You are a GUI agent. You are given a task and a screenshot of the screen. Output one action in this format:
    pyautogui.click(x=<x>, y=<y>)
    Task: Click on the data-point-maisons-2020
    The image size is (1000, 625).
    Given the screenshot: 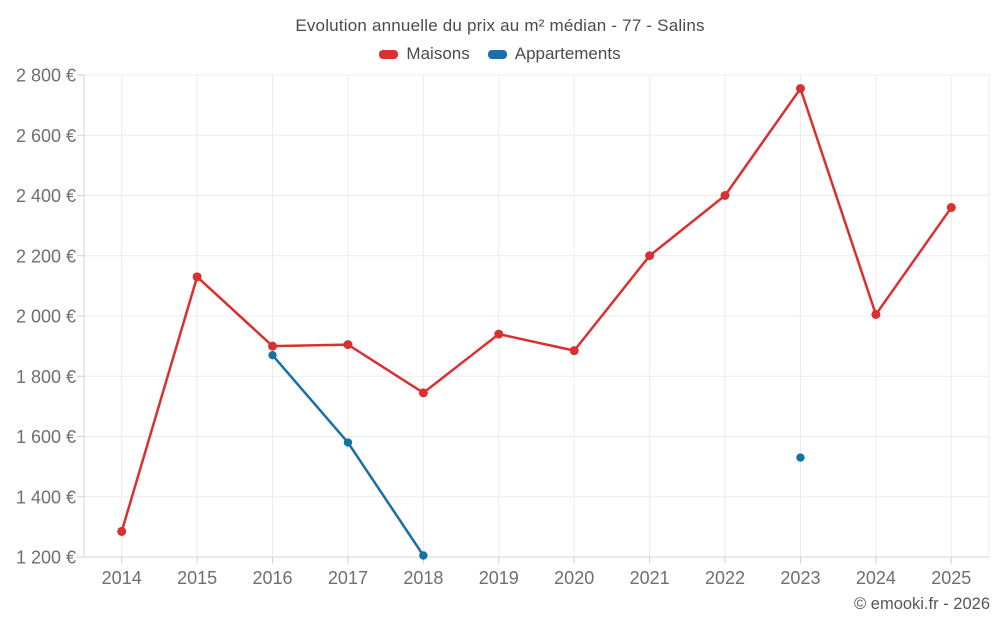 What is the action you would take?
    pyautogui.click(x=574, y=351)
    